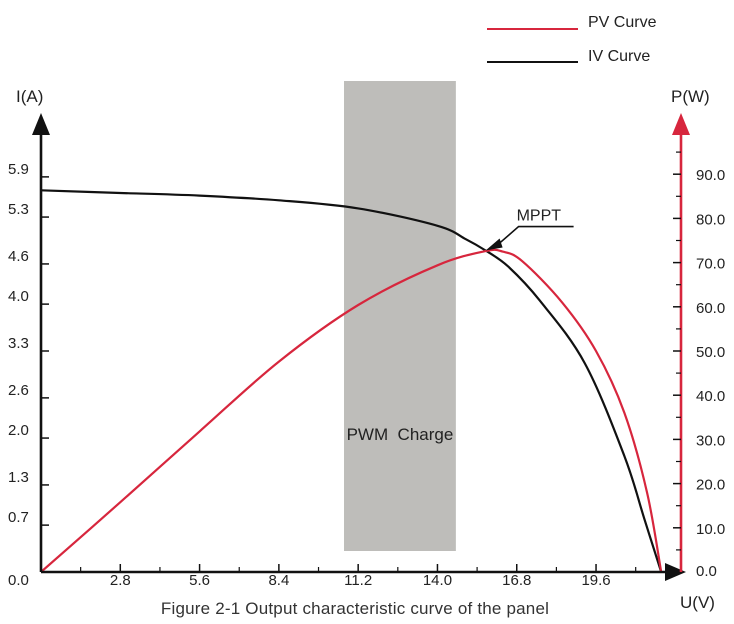 This screenshot has width=734, height=624. I want to click on right-y-tick-label: 40.0, so click(710, 396).